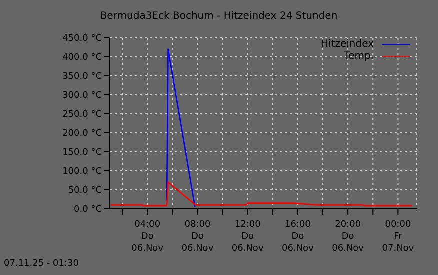  I want to click on legend-label: Hitzeindex, so click(347, 44).